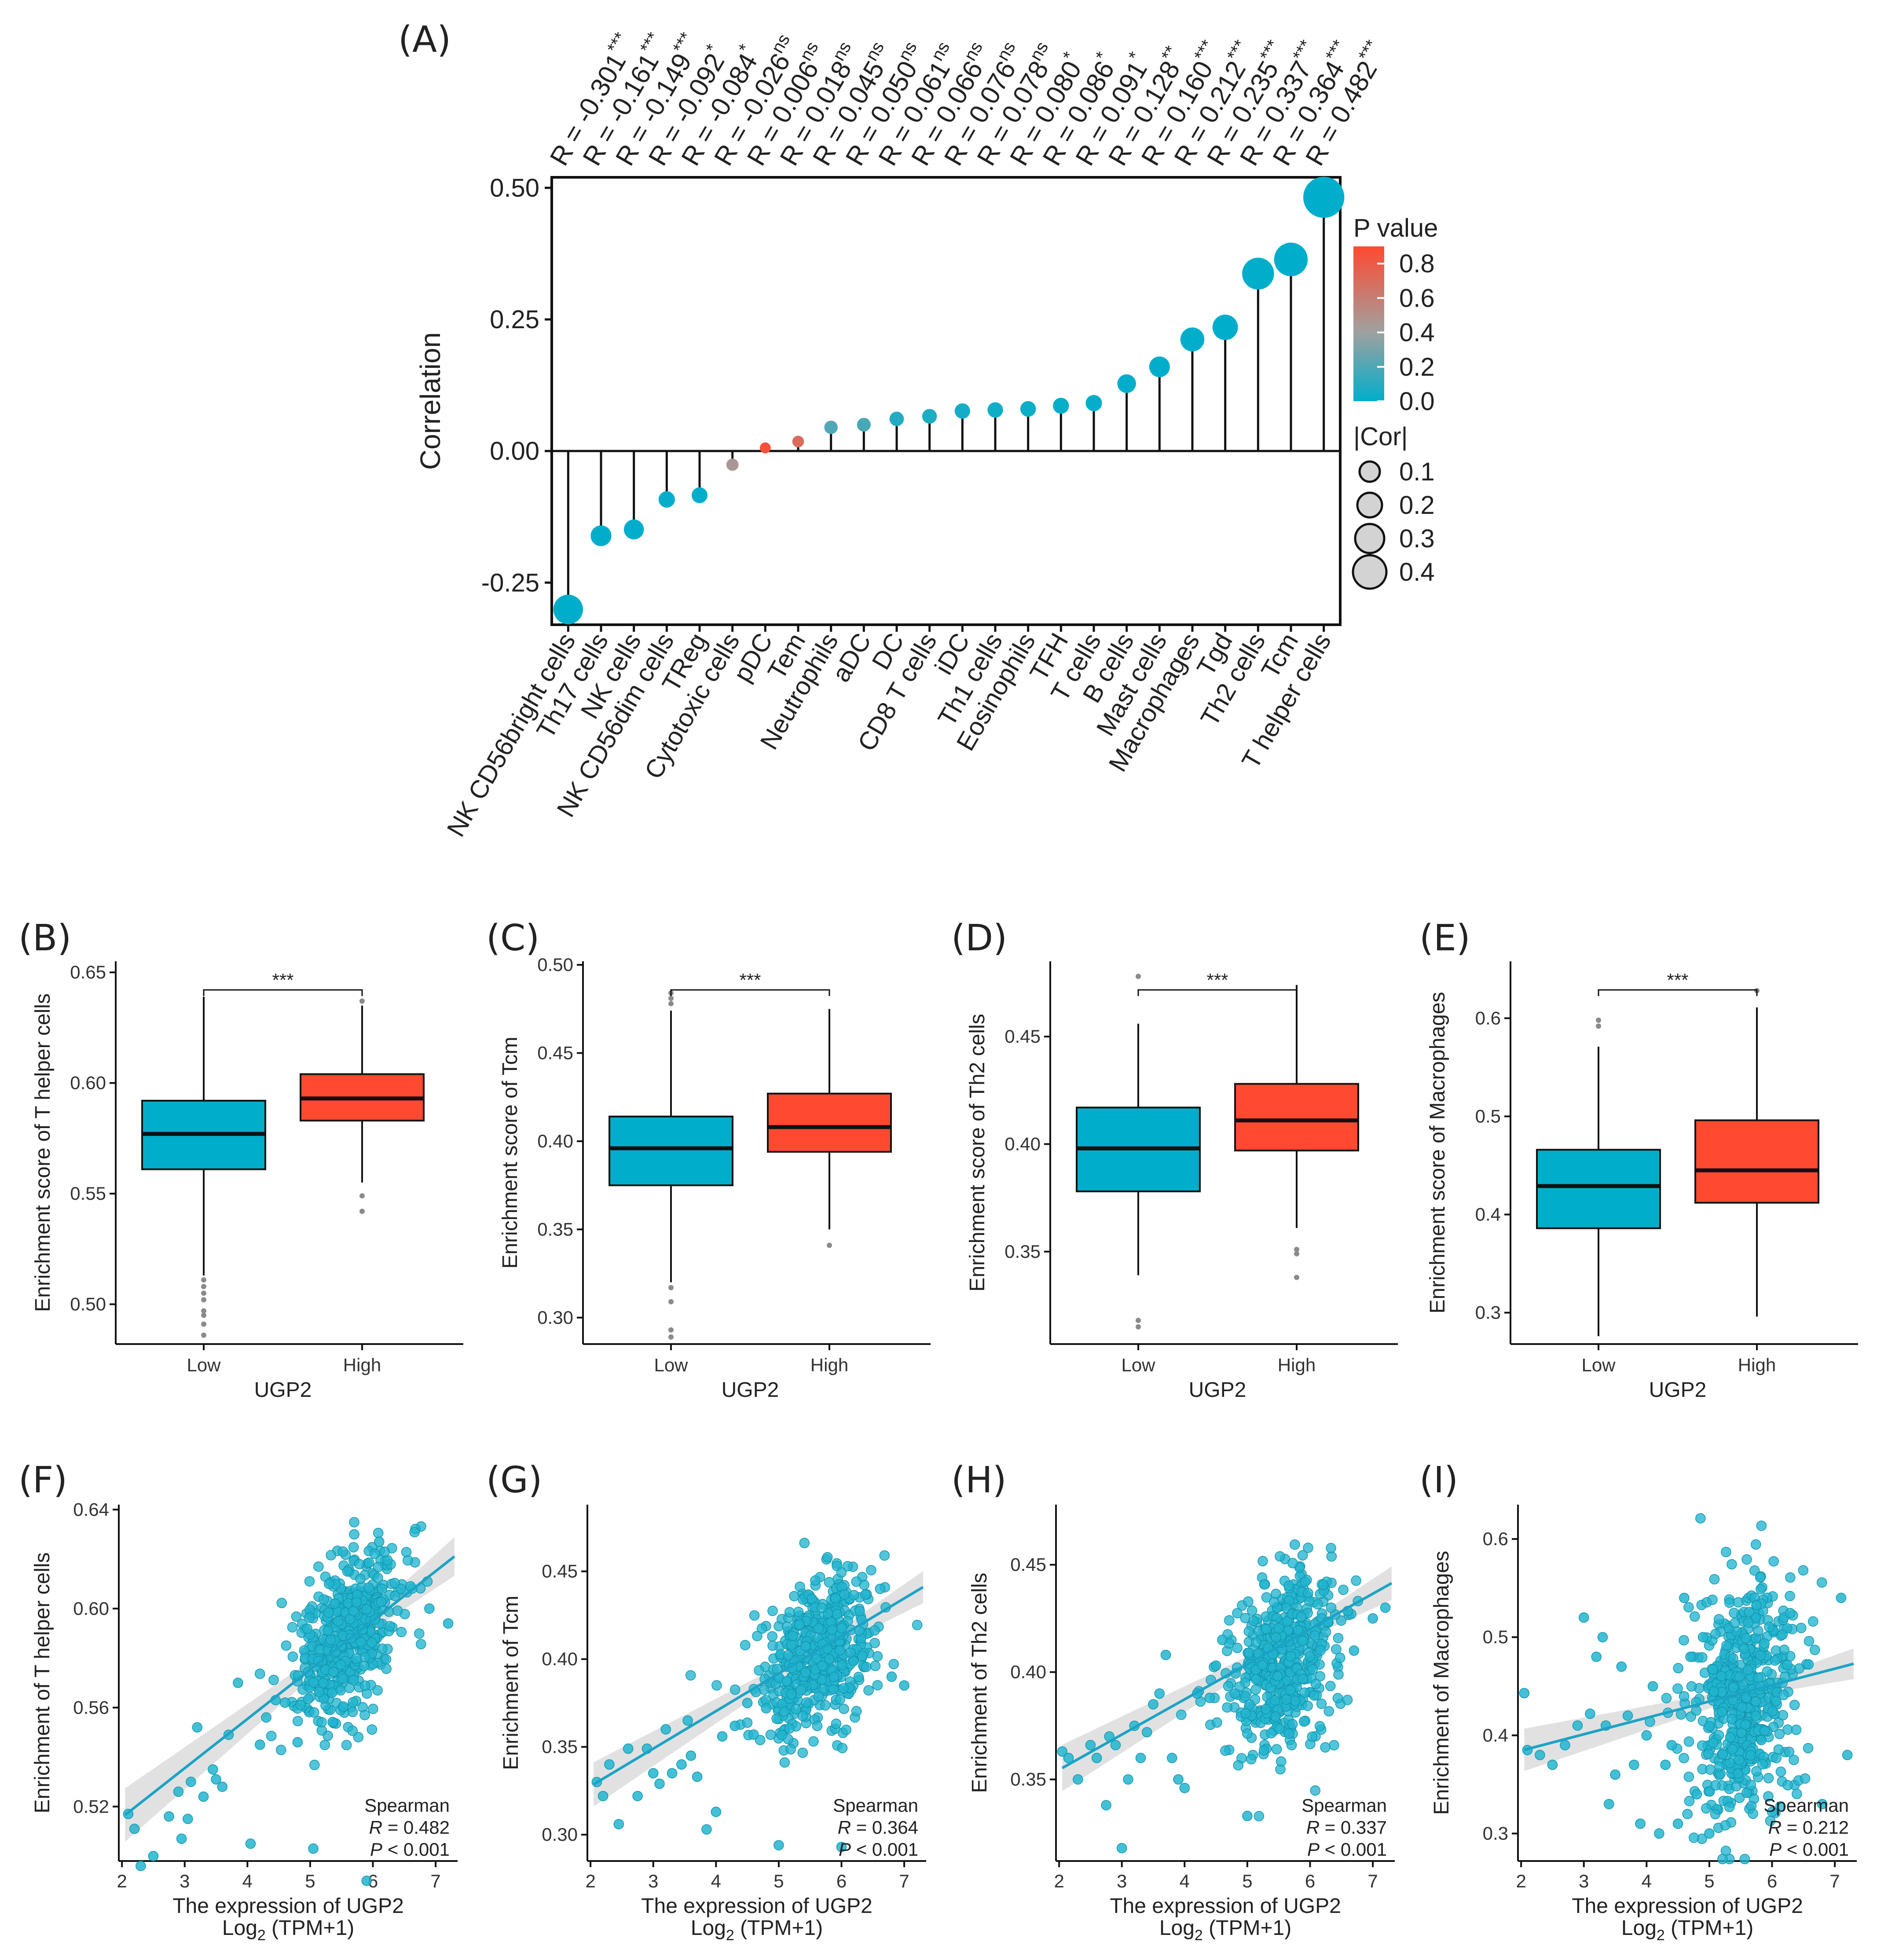 The image size is (1877, 1960). I want to click on y-tick-label: 0.40, so click(555, 1141).